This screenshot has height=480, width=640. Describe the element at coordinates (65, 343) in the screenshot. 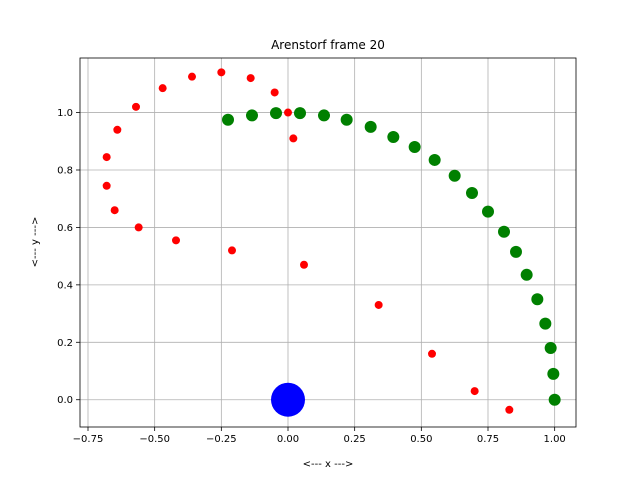

I see `y-tick-label: 0.2` at that location.